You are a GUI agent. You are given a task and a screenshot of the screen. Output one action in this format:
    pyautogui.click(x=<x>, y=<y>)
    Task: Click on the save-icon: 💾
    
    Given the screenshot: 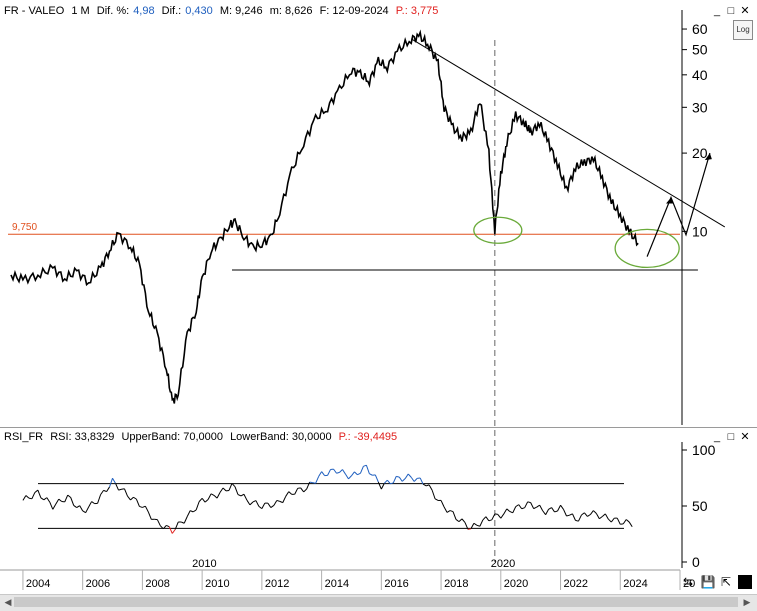 What is the action you would take?
    pyautogui.click(x=708, y=582)
    